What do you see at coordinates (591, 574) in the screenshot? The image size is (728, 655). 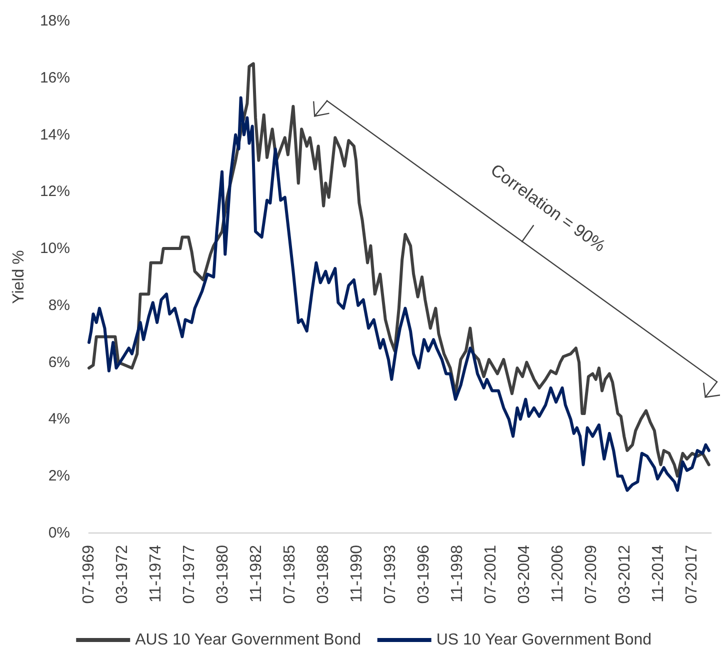 I see `x-tick-label: 07-2009` at bounding box center [591, 574].